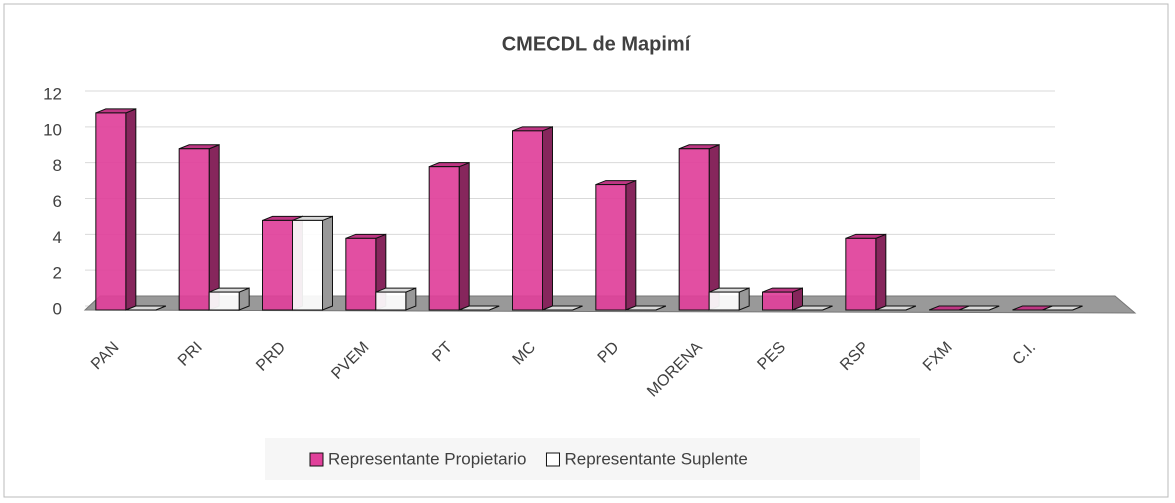 The image size is (1175, 503). Describe the element at coordinates (52, 93) in the screenshot. I see `y-tick-label: 12` at that location.